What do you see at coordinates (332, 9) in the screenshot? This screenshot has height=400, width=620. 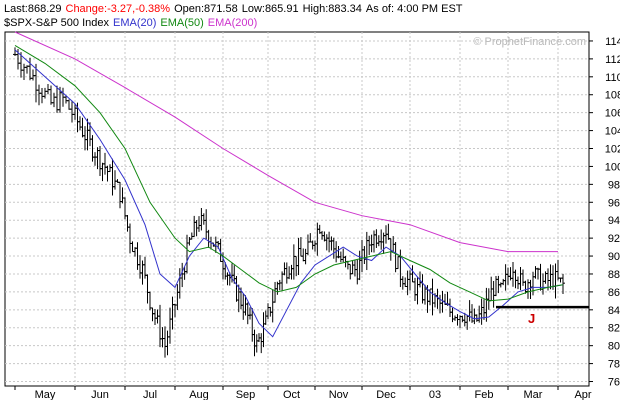 I see `quote-field-4: High:883.34` at bounding box center [332, 9].